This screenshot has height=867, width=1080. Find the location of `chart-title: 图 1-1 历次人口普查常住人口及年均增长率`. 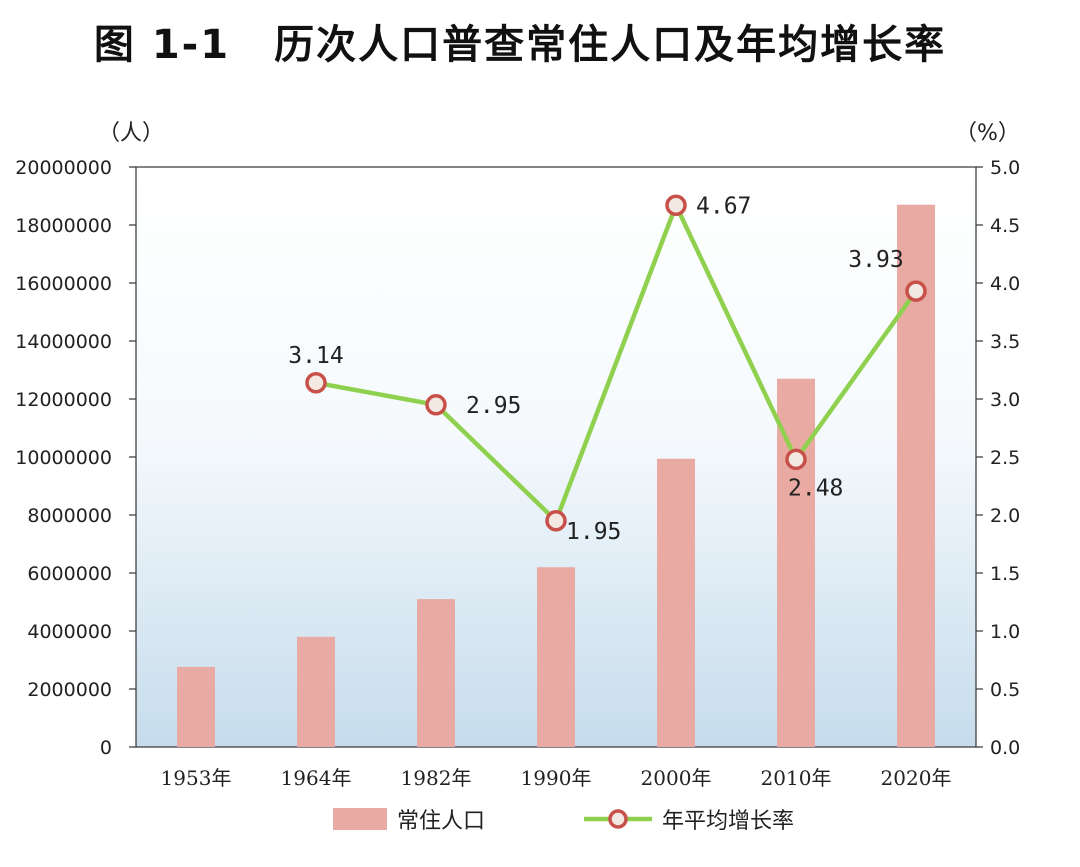

chart-title: 图 1-1 历次人口普查常住人口及年均增长率 is located at coordinates (520, 41).